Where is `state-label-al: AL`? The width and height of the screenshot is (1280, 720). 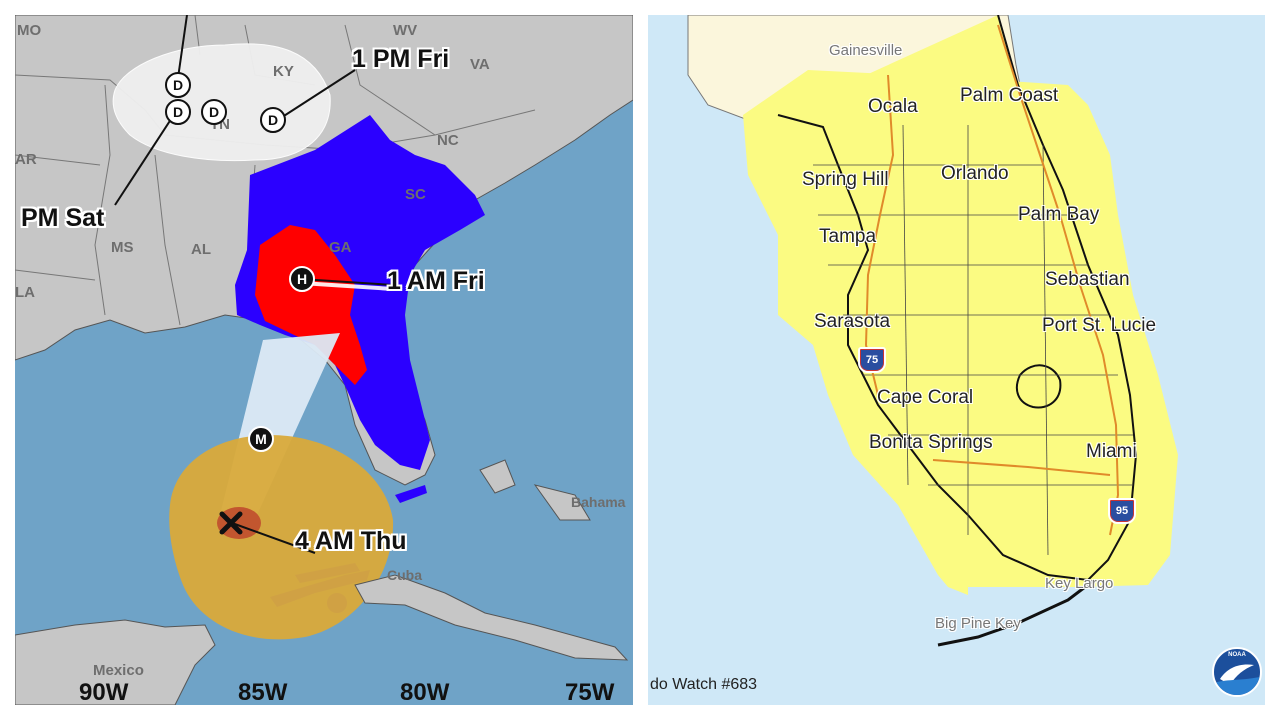
state-label-al: AL is located at coordinates (201, 249).